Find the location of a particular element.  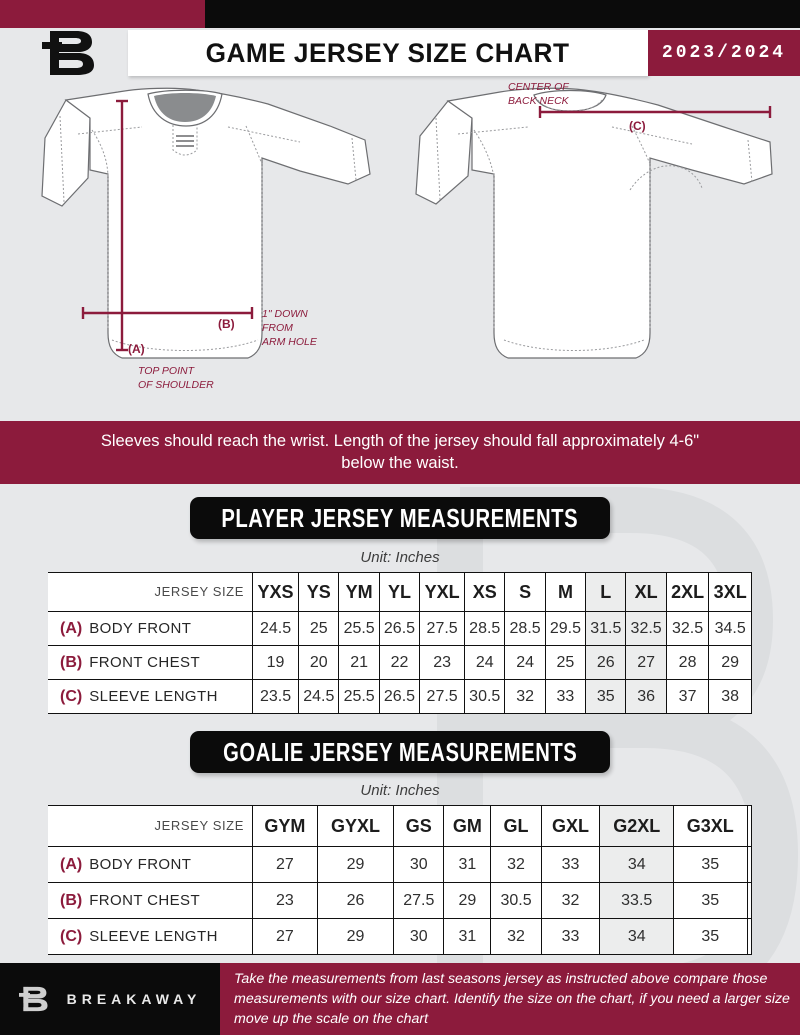

front-note-b-line3: ARM HOLE is located at coordinates (289, 342).